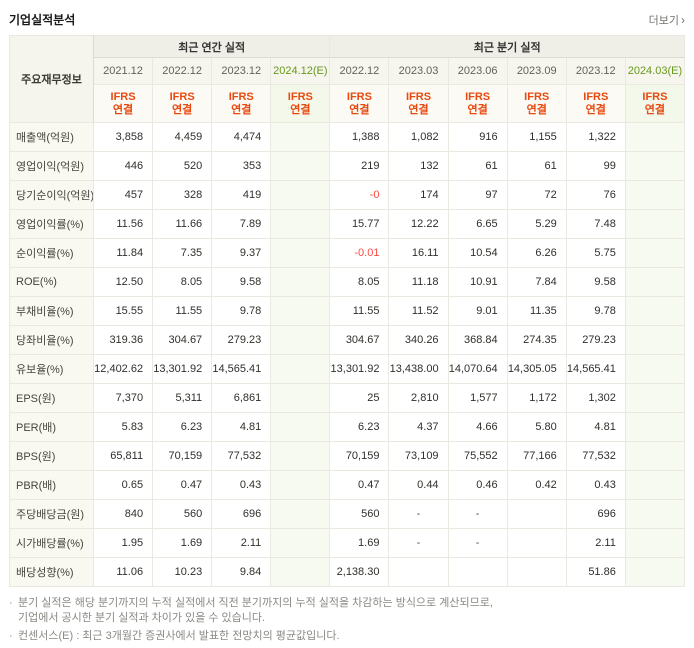 This screenshot has height=648, width=694. Describe the element at coordinates (347, 195) in the screenshot. I see `table-row: 당기순이익(억원) 457 328 419 -0 174 97 72 76` at that location.